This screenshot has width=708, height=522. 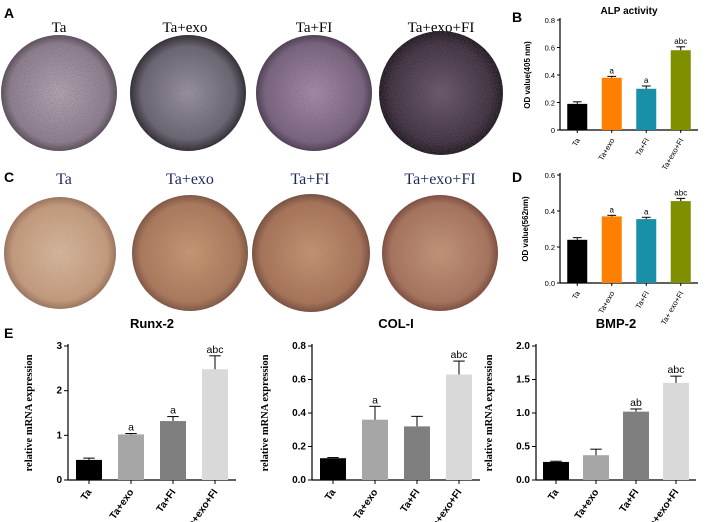 I want to click on chart-e2-annotation: abc, so click(x=459, y=355).